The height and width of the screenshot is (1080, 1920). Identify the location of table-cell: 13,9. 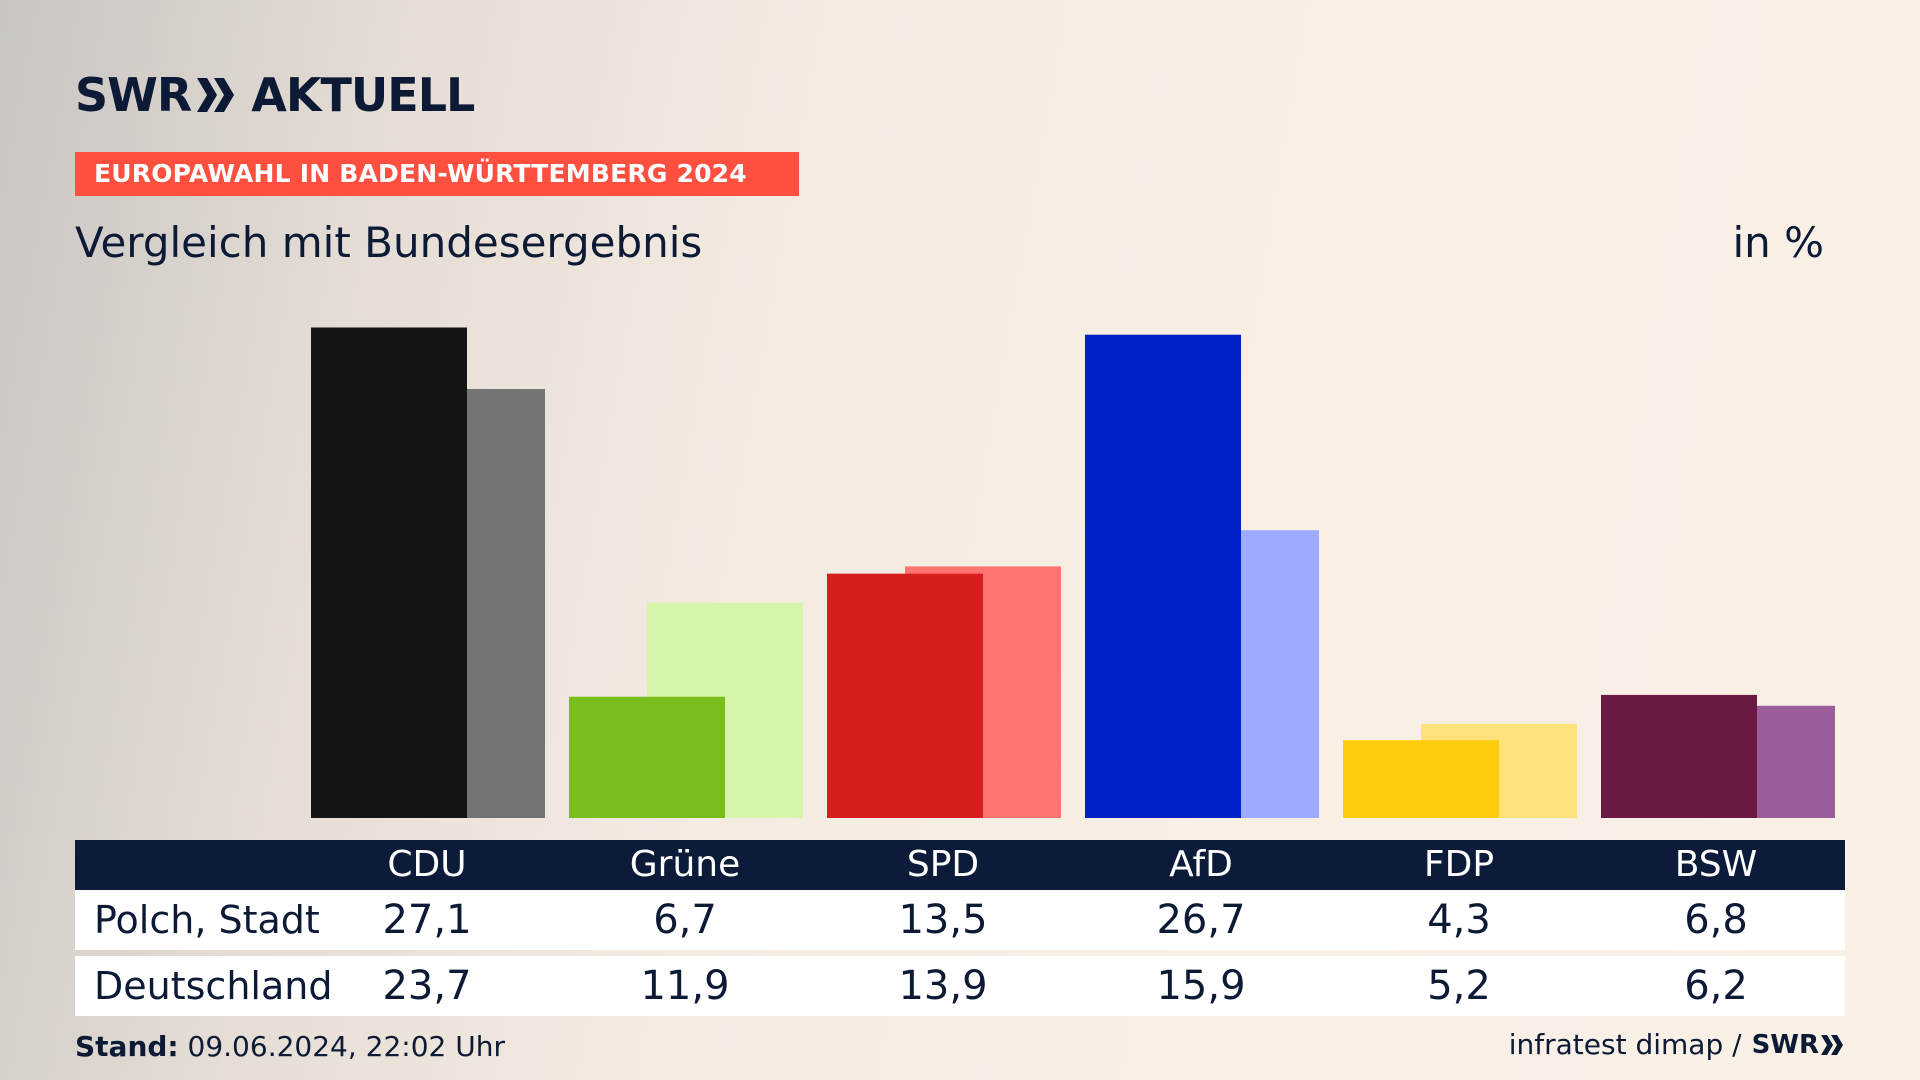
(943, 986).